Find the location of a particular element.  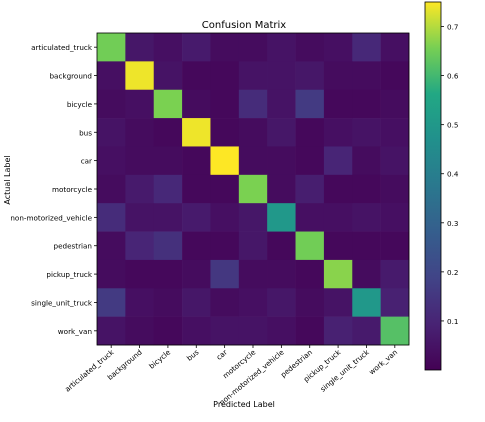

chart-title: Confusion Matrix is located at coordinates (244, 25).